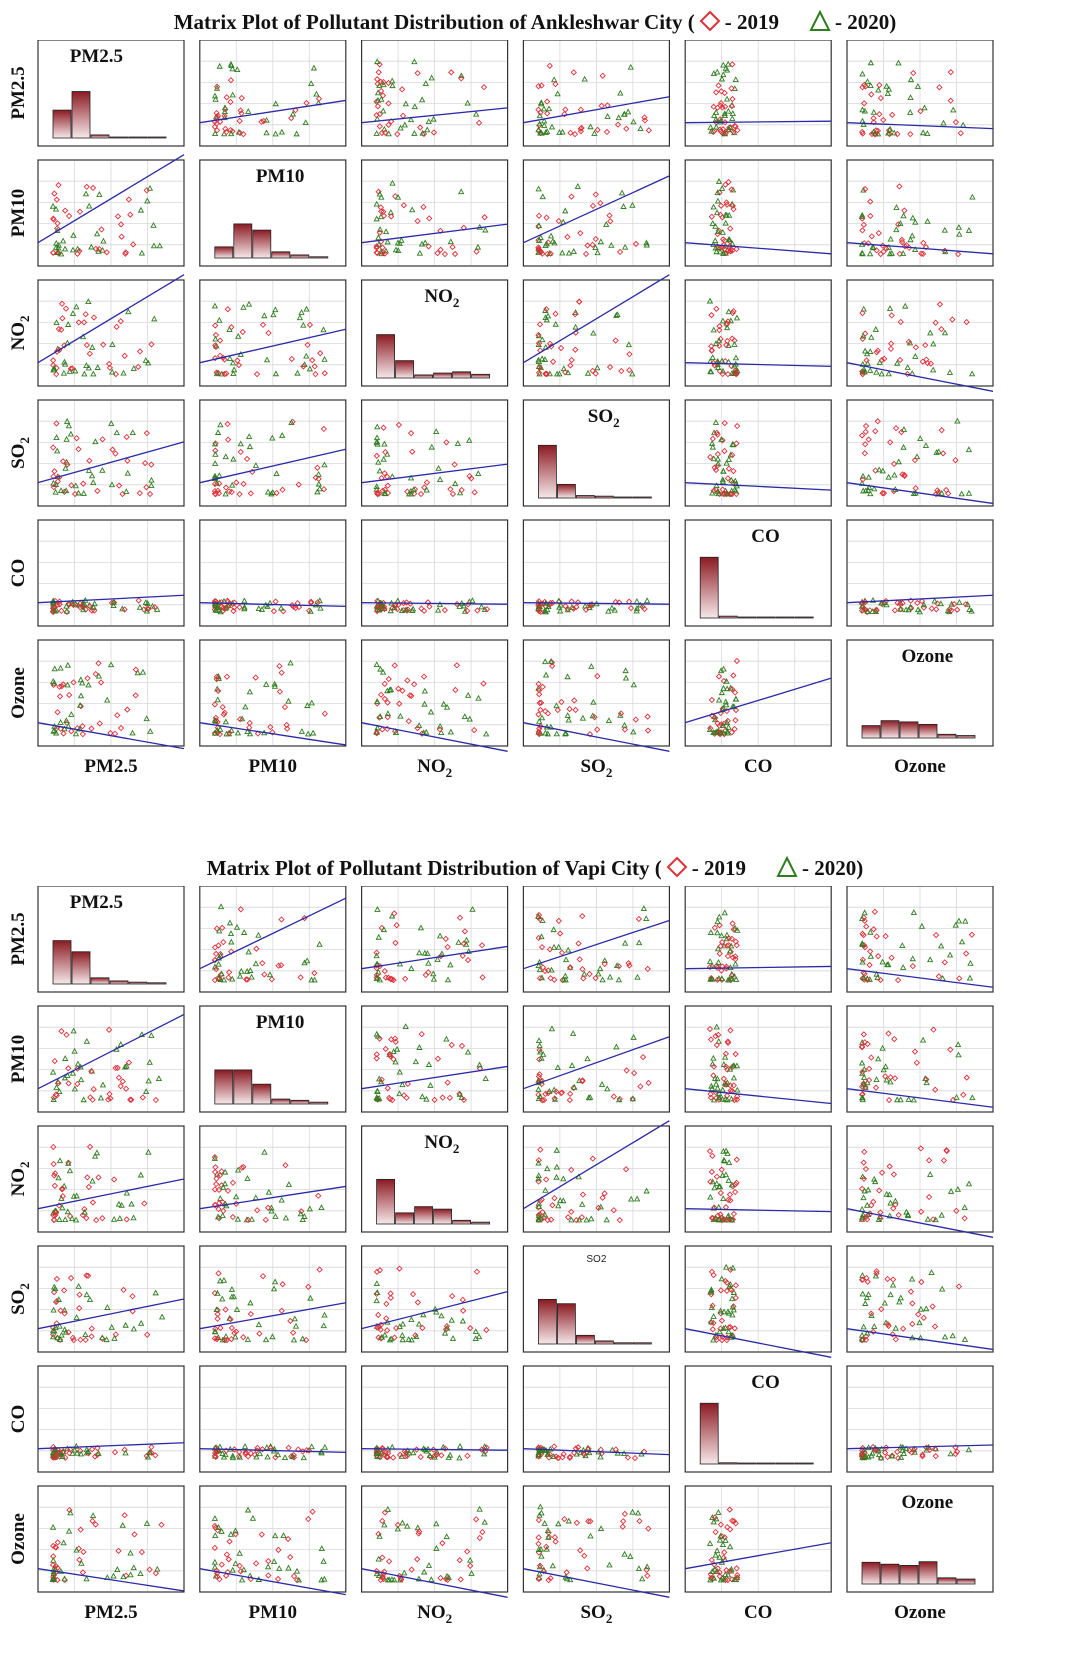  I want to click on panel-Ozone-vs-PM2.5, so click(111, 1539).